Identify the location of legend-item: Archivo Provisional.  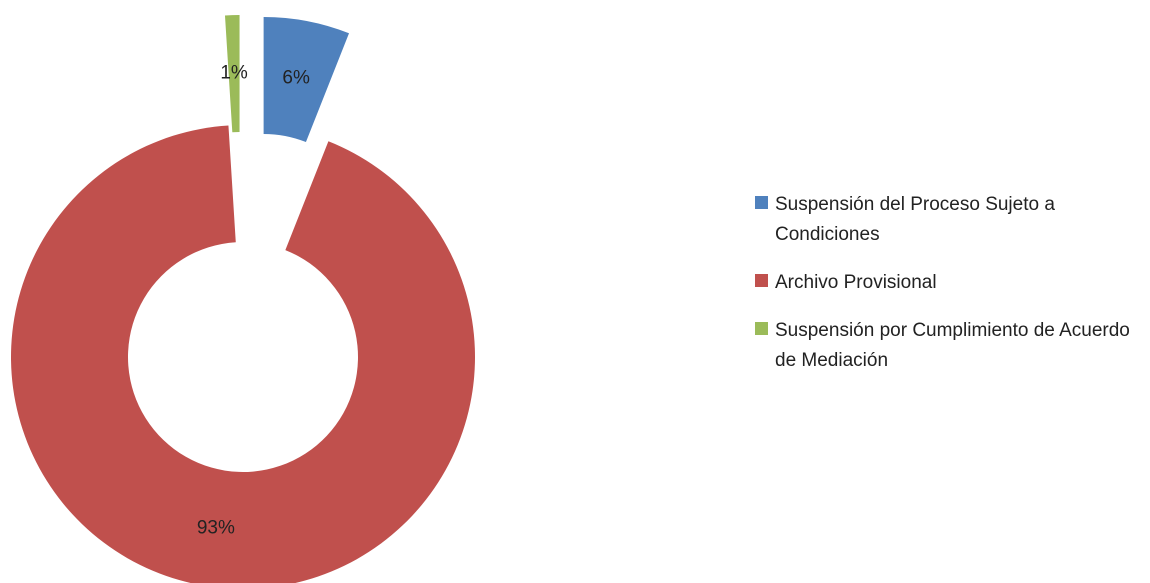
(950, 283).